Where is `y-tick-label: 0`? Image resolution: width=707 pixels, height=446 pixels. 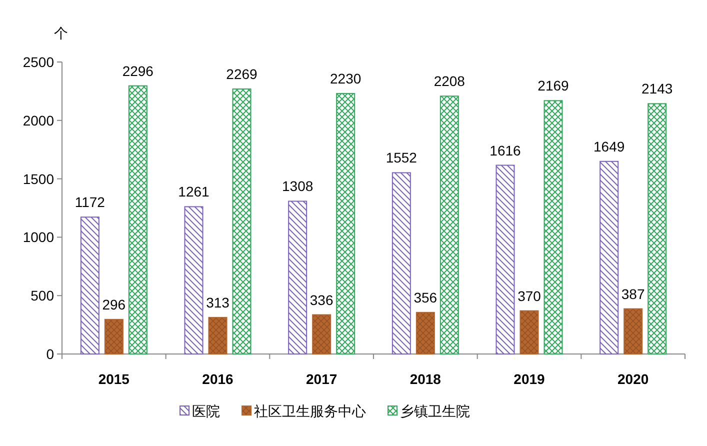
y-tick-label: 0 is located at coordinates (50, 354).